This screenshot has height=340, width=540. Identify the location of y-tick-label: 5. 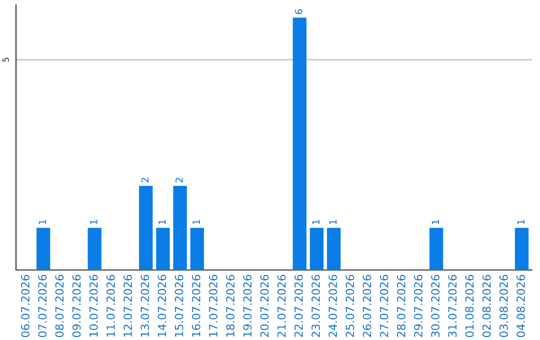
(5, 60).